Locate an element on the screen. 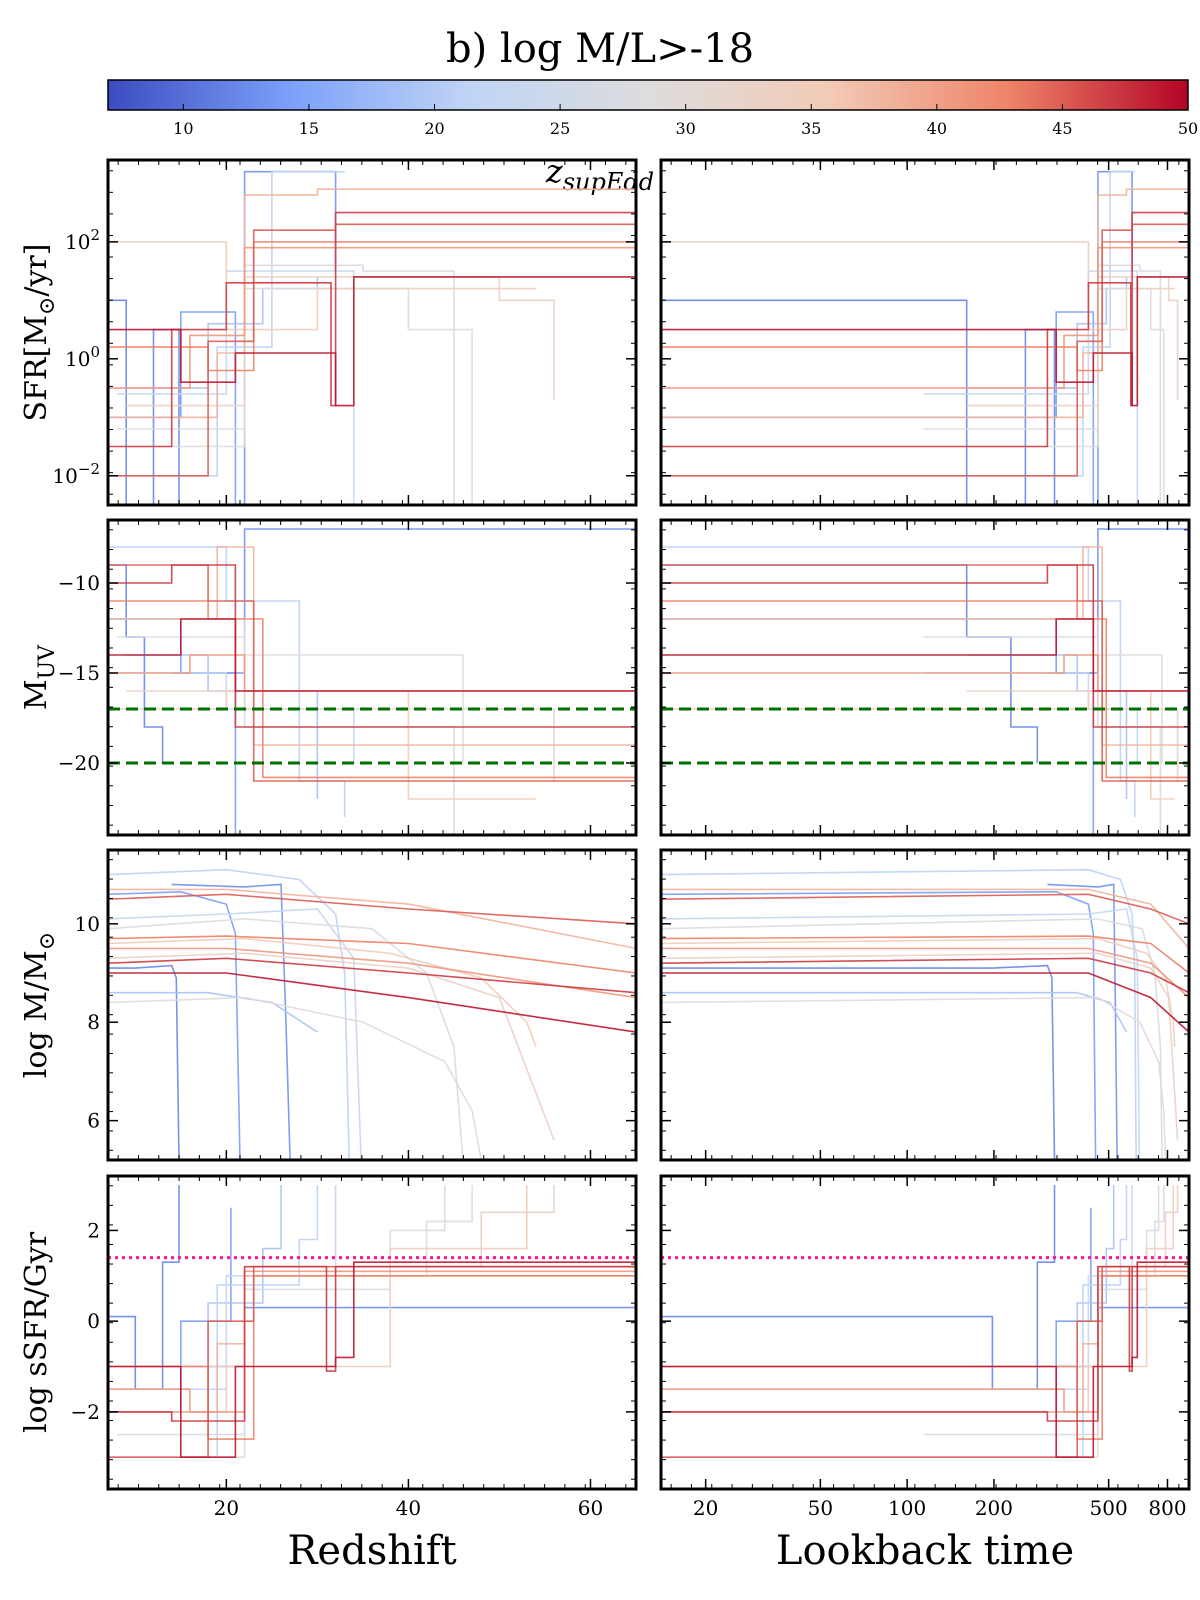  panel-r2-c0: 10 8 6 log M/M⊙ is located at coordinates (328, 1005).